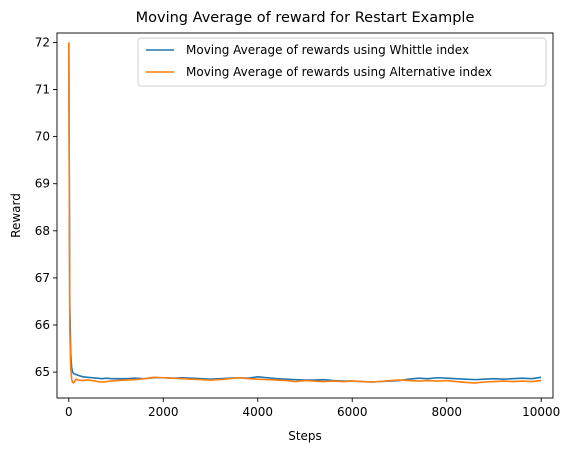 The image size is (563, 453). Describe the element at coordinates (312, 408) in the screenshot. I see `x-axis-ticks: 0 2000 4000 6000 8000 10000` at that location.